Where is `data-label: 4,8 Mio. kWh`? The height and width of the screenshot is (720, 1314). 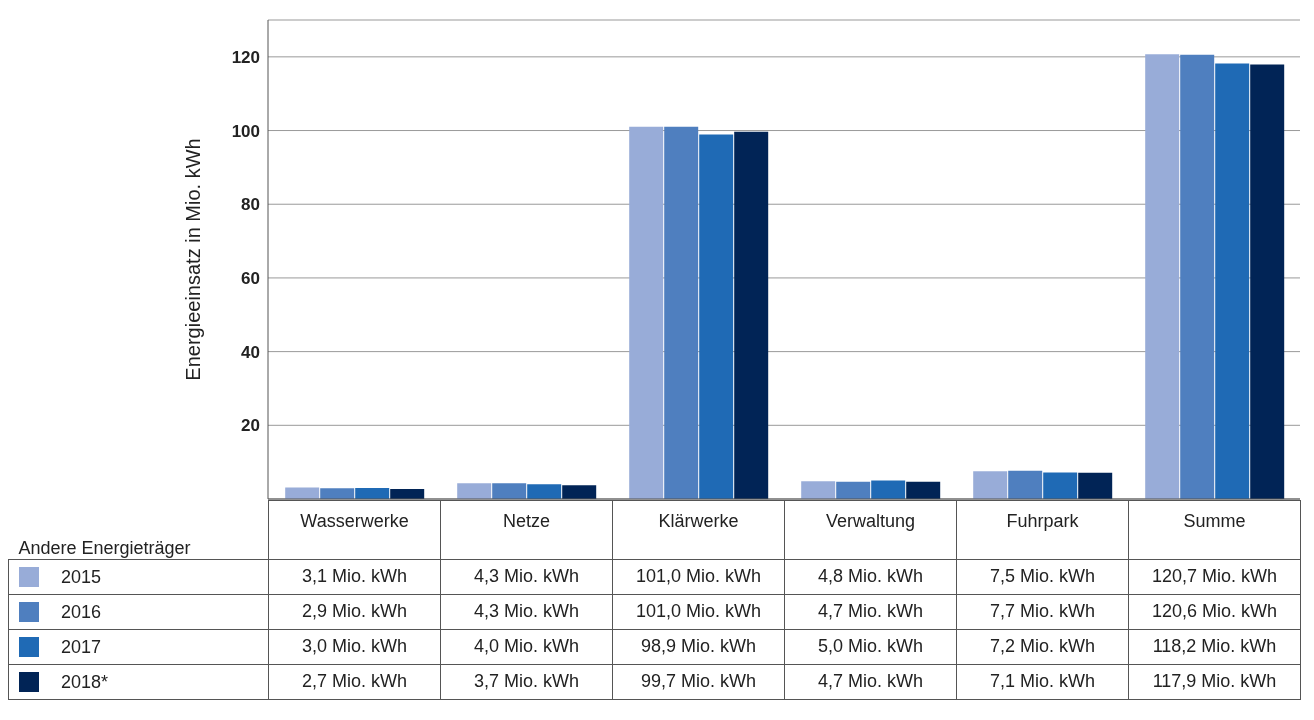
data-label: 4,8 Mio. kWh is located at coordinates (870, 576).